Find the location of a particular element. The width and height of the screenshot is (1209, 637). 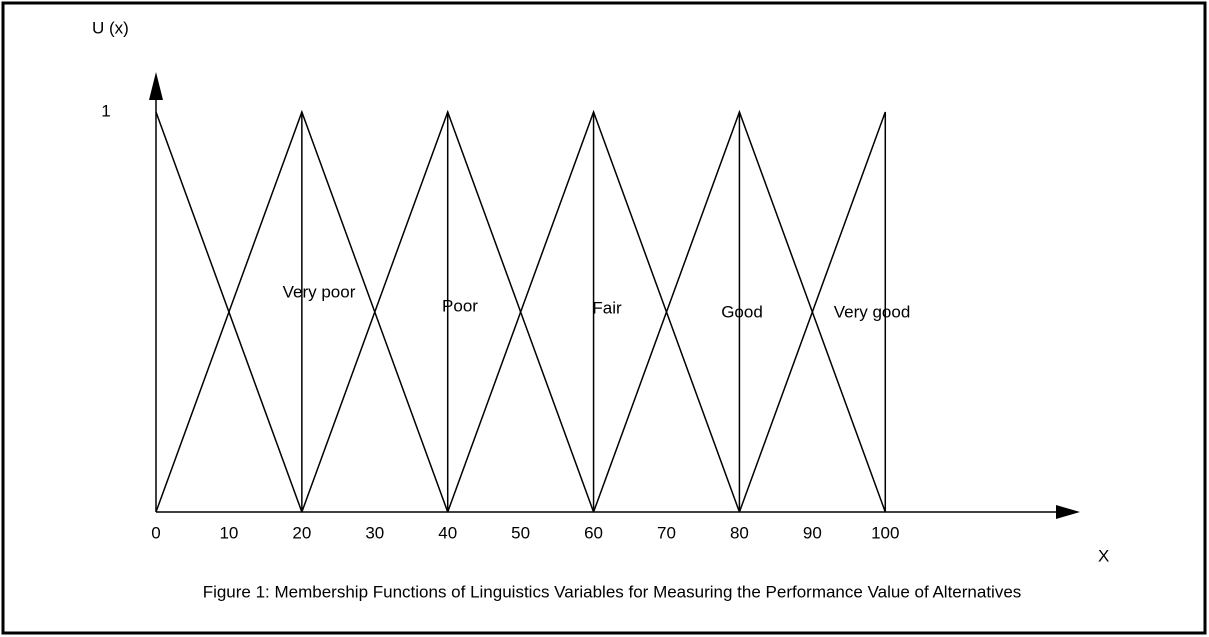

x-tick-label: 0 is located at coordinates (155, 532).